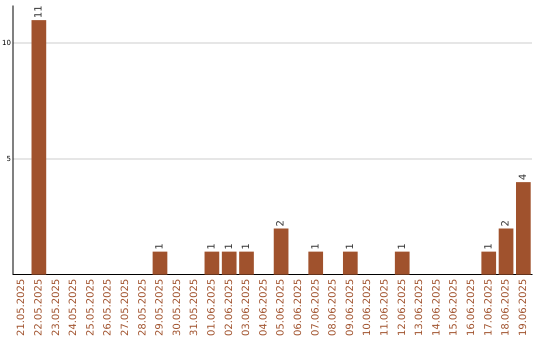  Describe the element at coordinates (506, 307) in the screenshot. I see `x-tick-label: 18.06.2025` at that location.